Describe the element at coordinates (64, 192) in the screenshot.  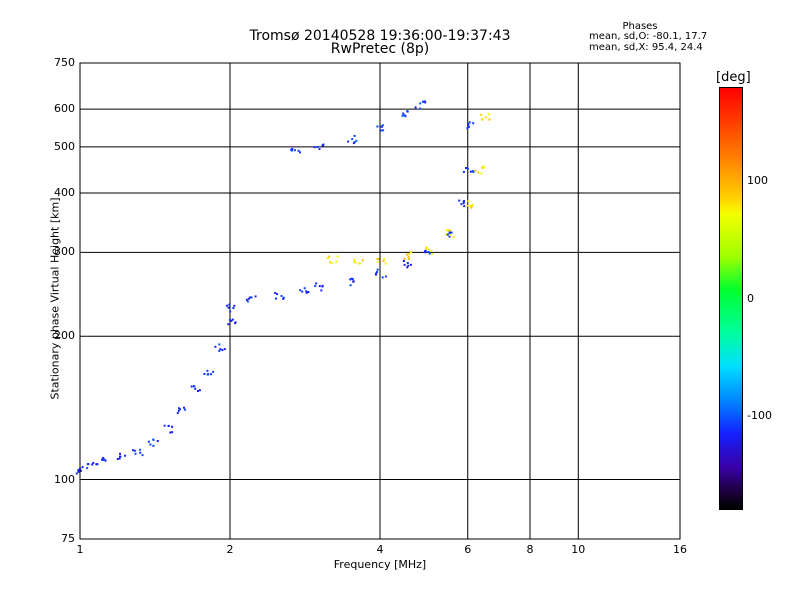
I see `y-tick-label: 400` at that location.